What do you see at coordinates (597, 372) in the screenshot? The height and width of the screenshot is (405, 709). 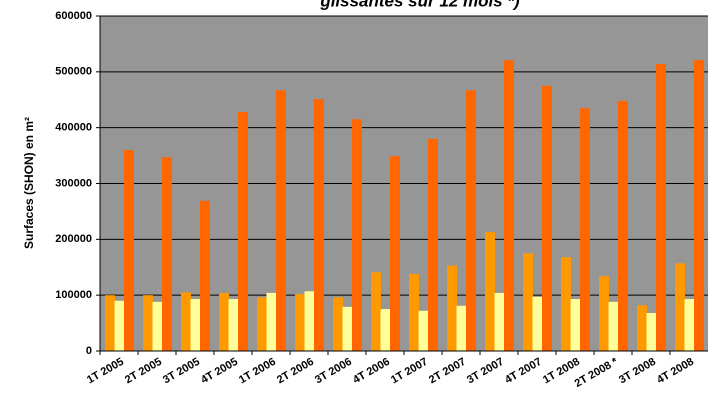 I see `x-tick-label: 2T 2008 *` at bounding box center [597, 372].